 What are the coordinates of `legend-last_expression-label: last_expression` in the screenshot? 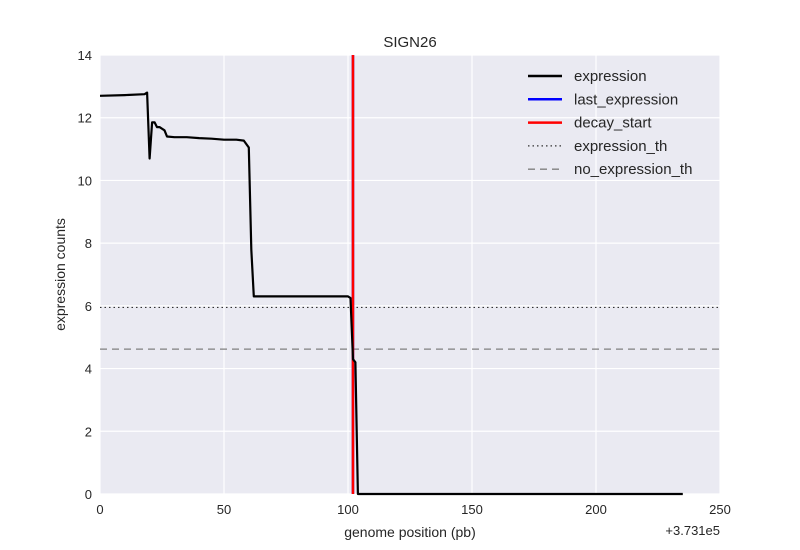 It's located at (626, 99).